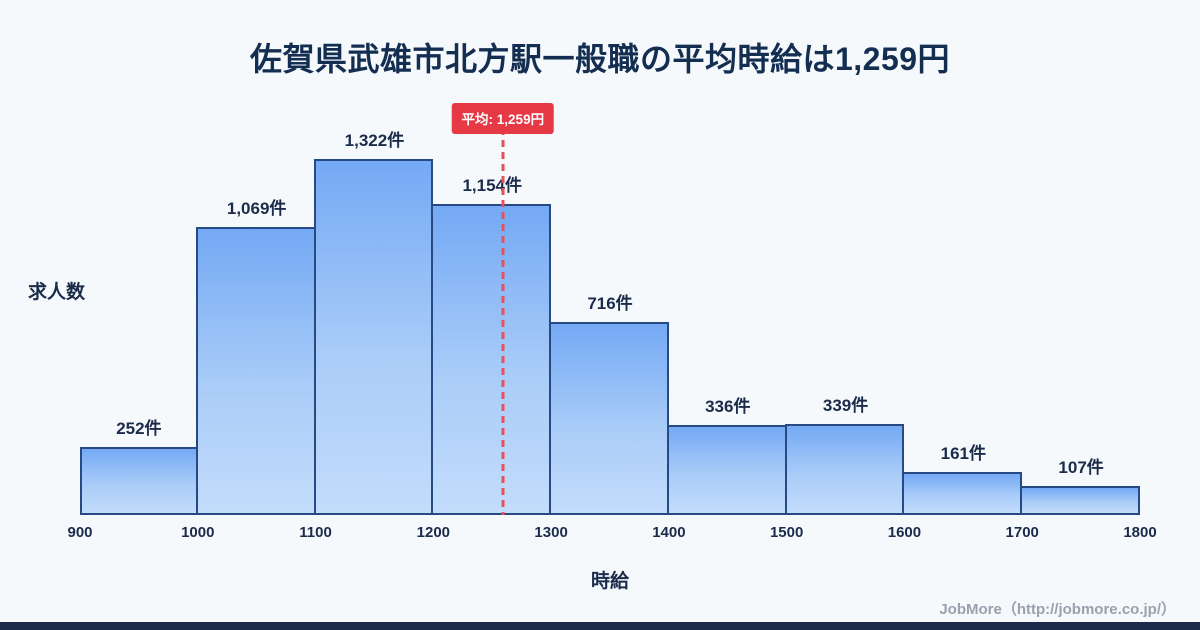 The image size is (1200, 630). Describe the element at coordinates (139, 428) in the screenshot. I see `bar-value-label: 252件` at that location.